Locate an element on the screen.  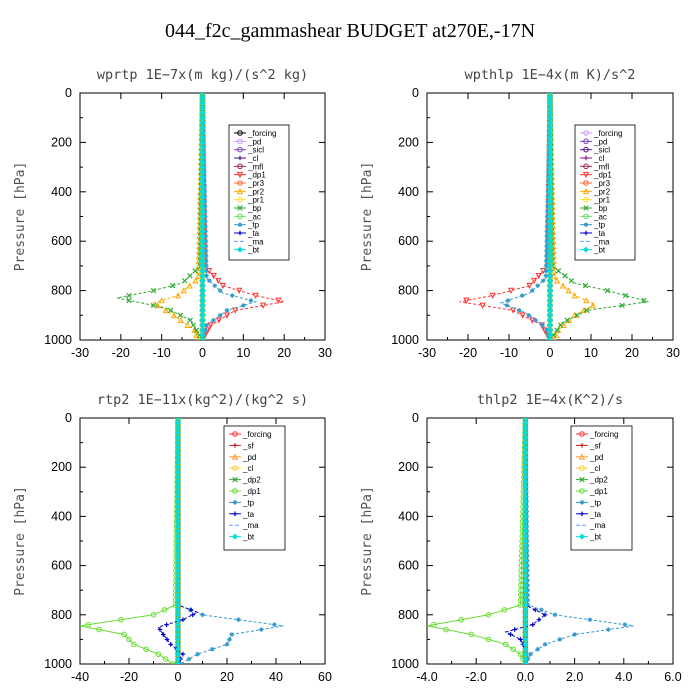
series-markers-tp is located at coordinates (528, 216).